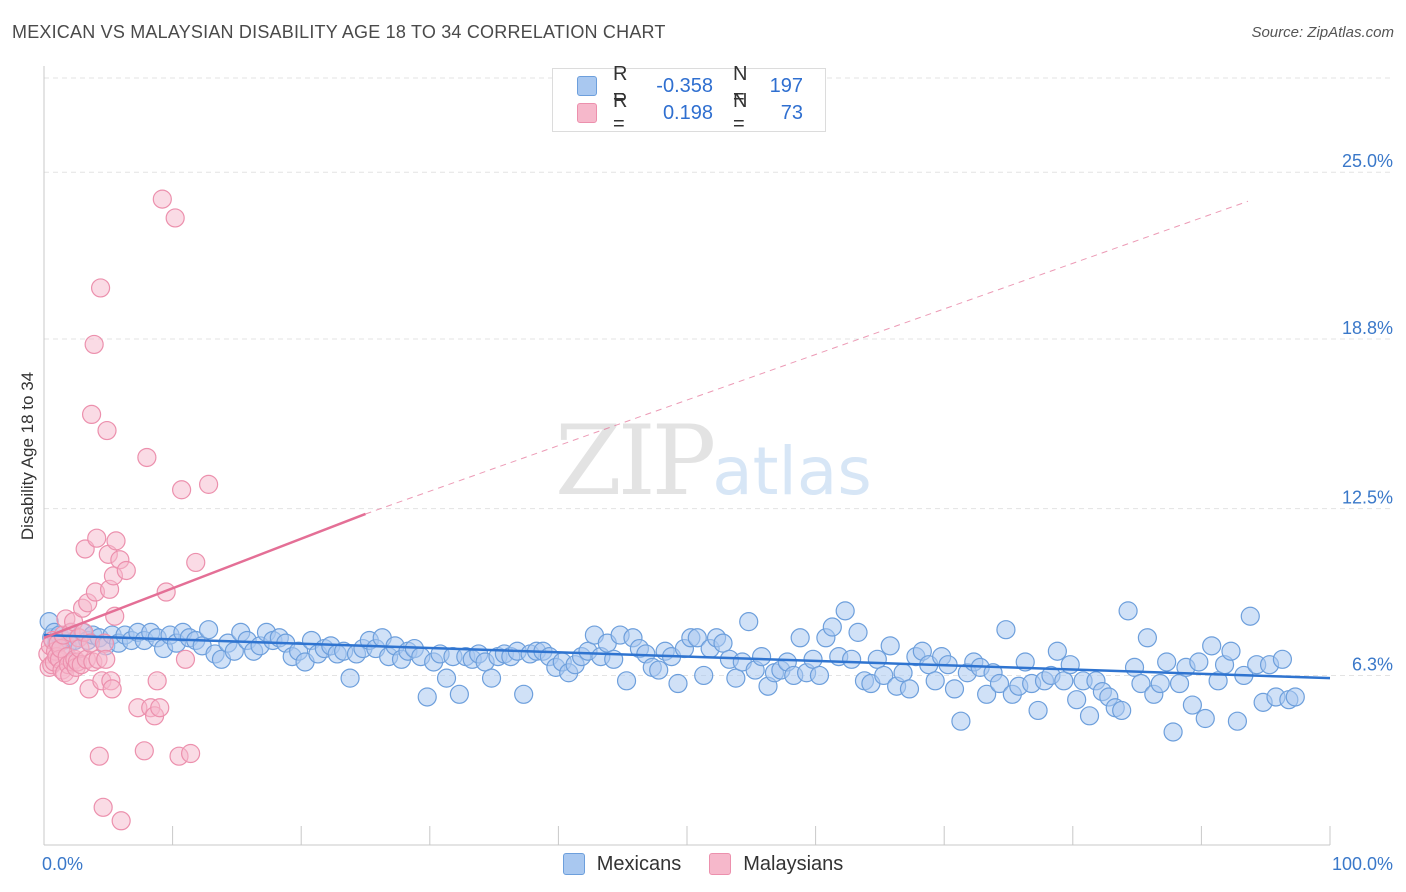 Image resolution: width=1406 pixels, height=892 pixels. What do you see at coordinates (1367, 498) in the screenshot?
I see `y-tick-label: 12.5%` at bounding box center [1367, 498].